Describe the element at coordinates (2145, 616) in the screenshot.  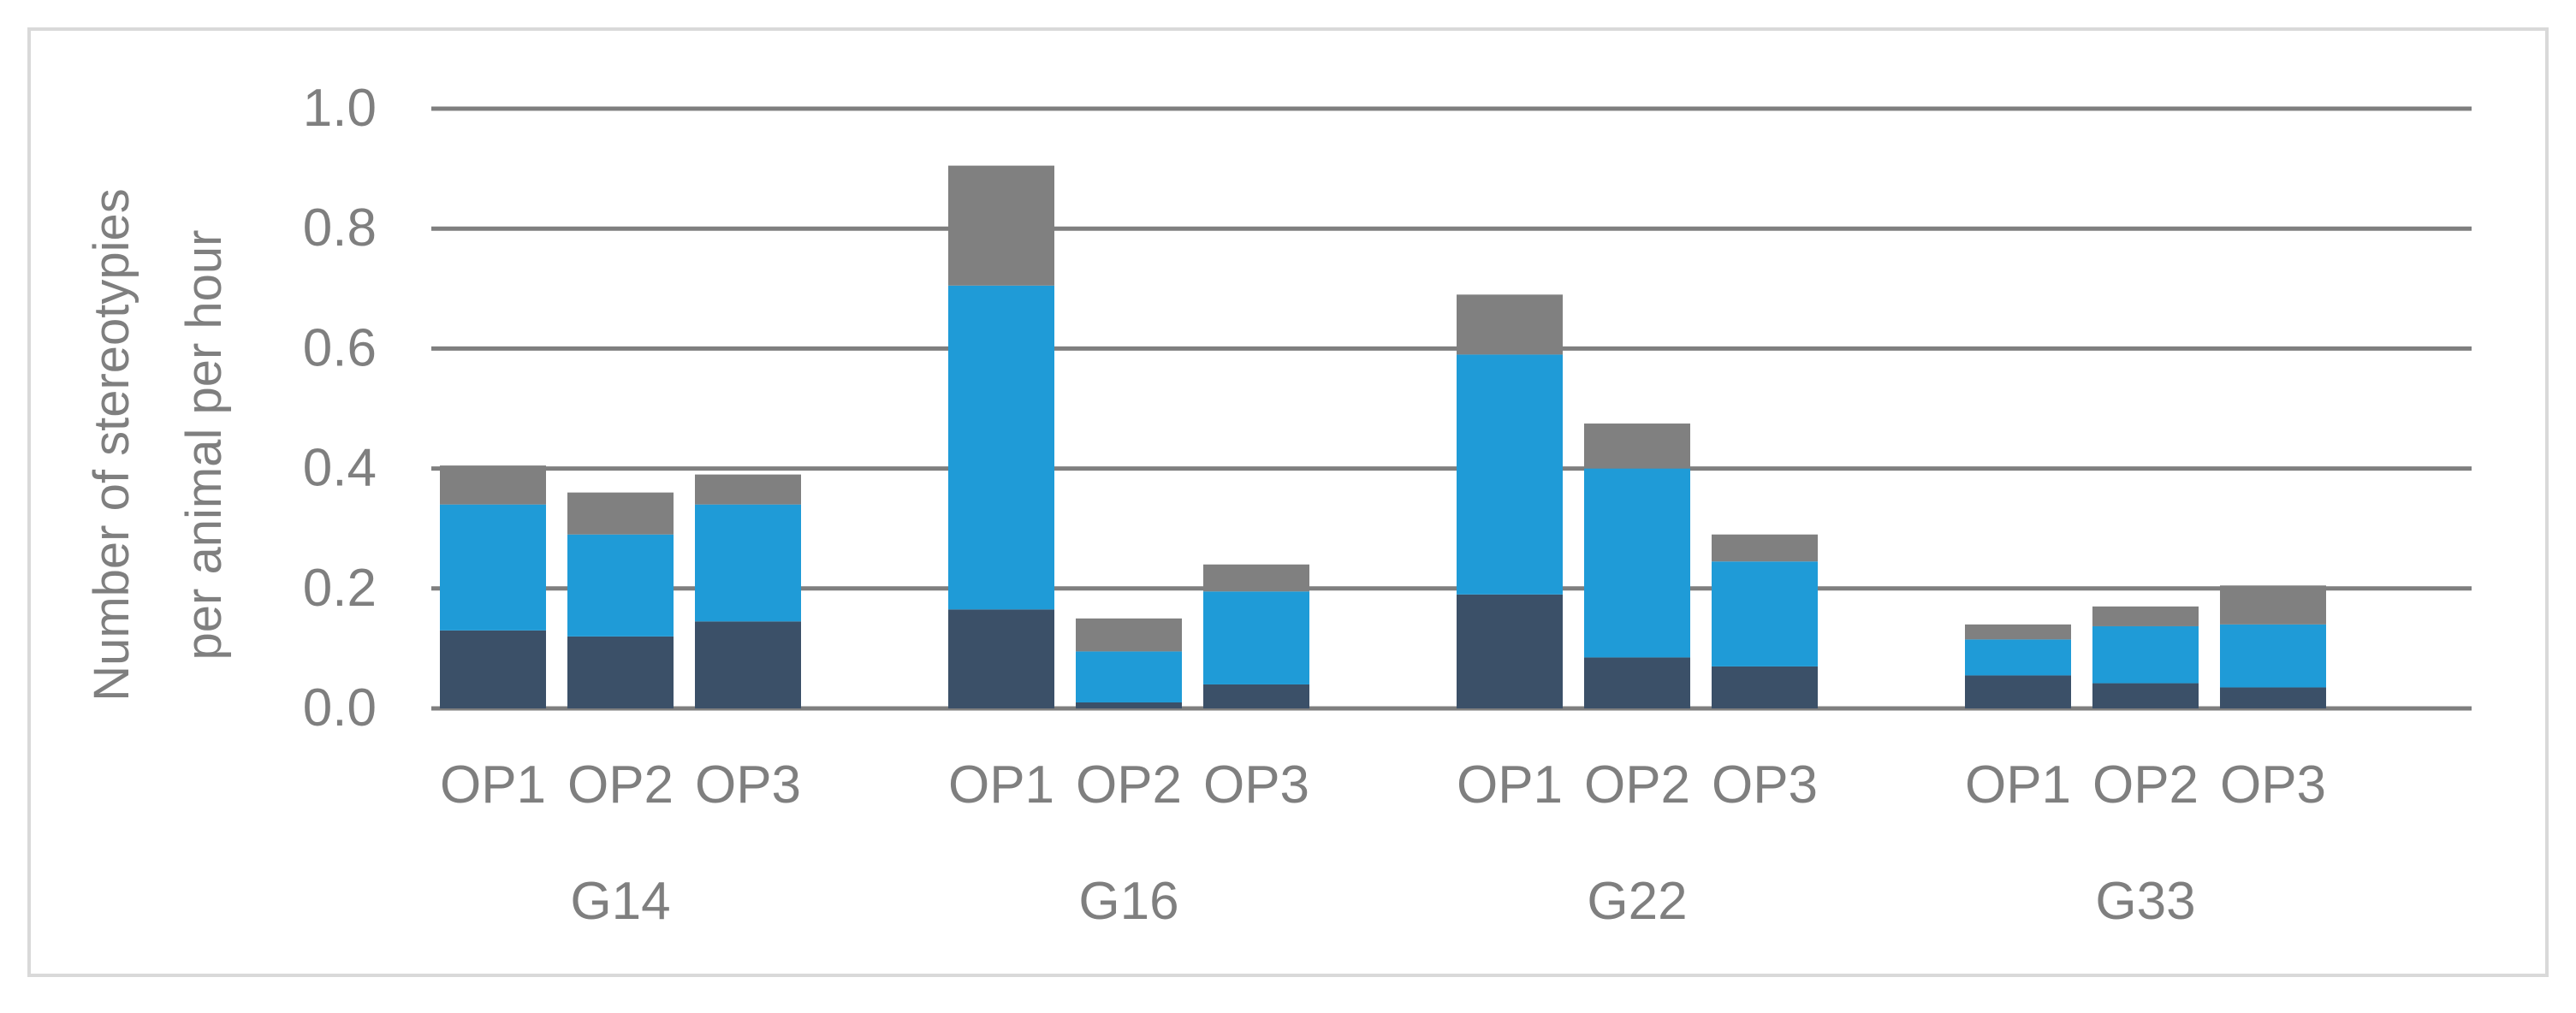
I see `bar-segment-g33-op2-s3` at that location.